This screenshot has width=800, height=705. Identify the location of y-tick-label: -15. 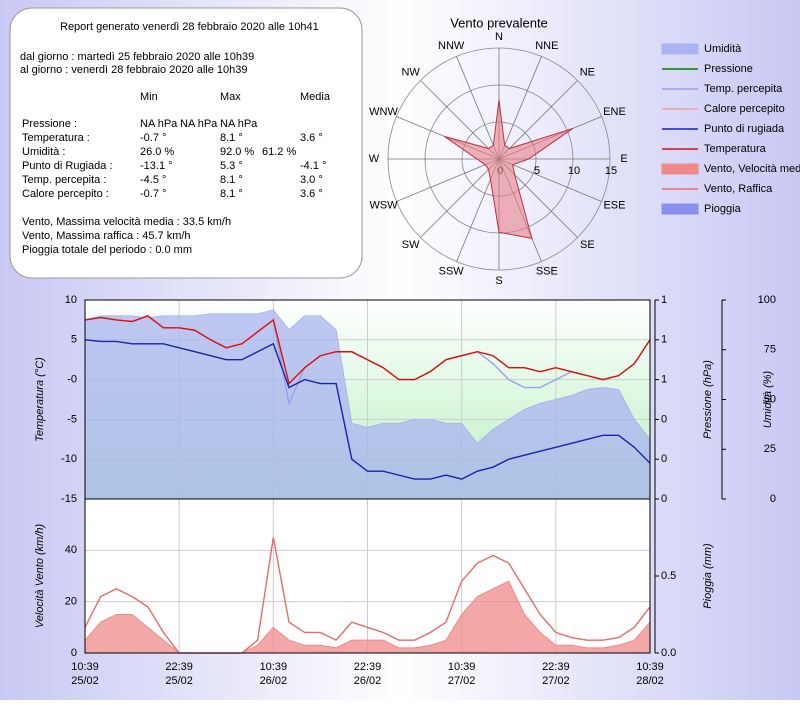
(69, 499).